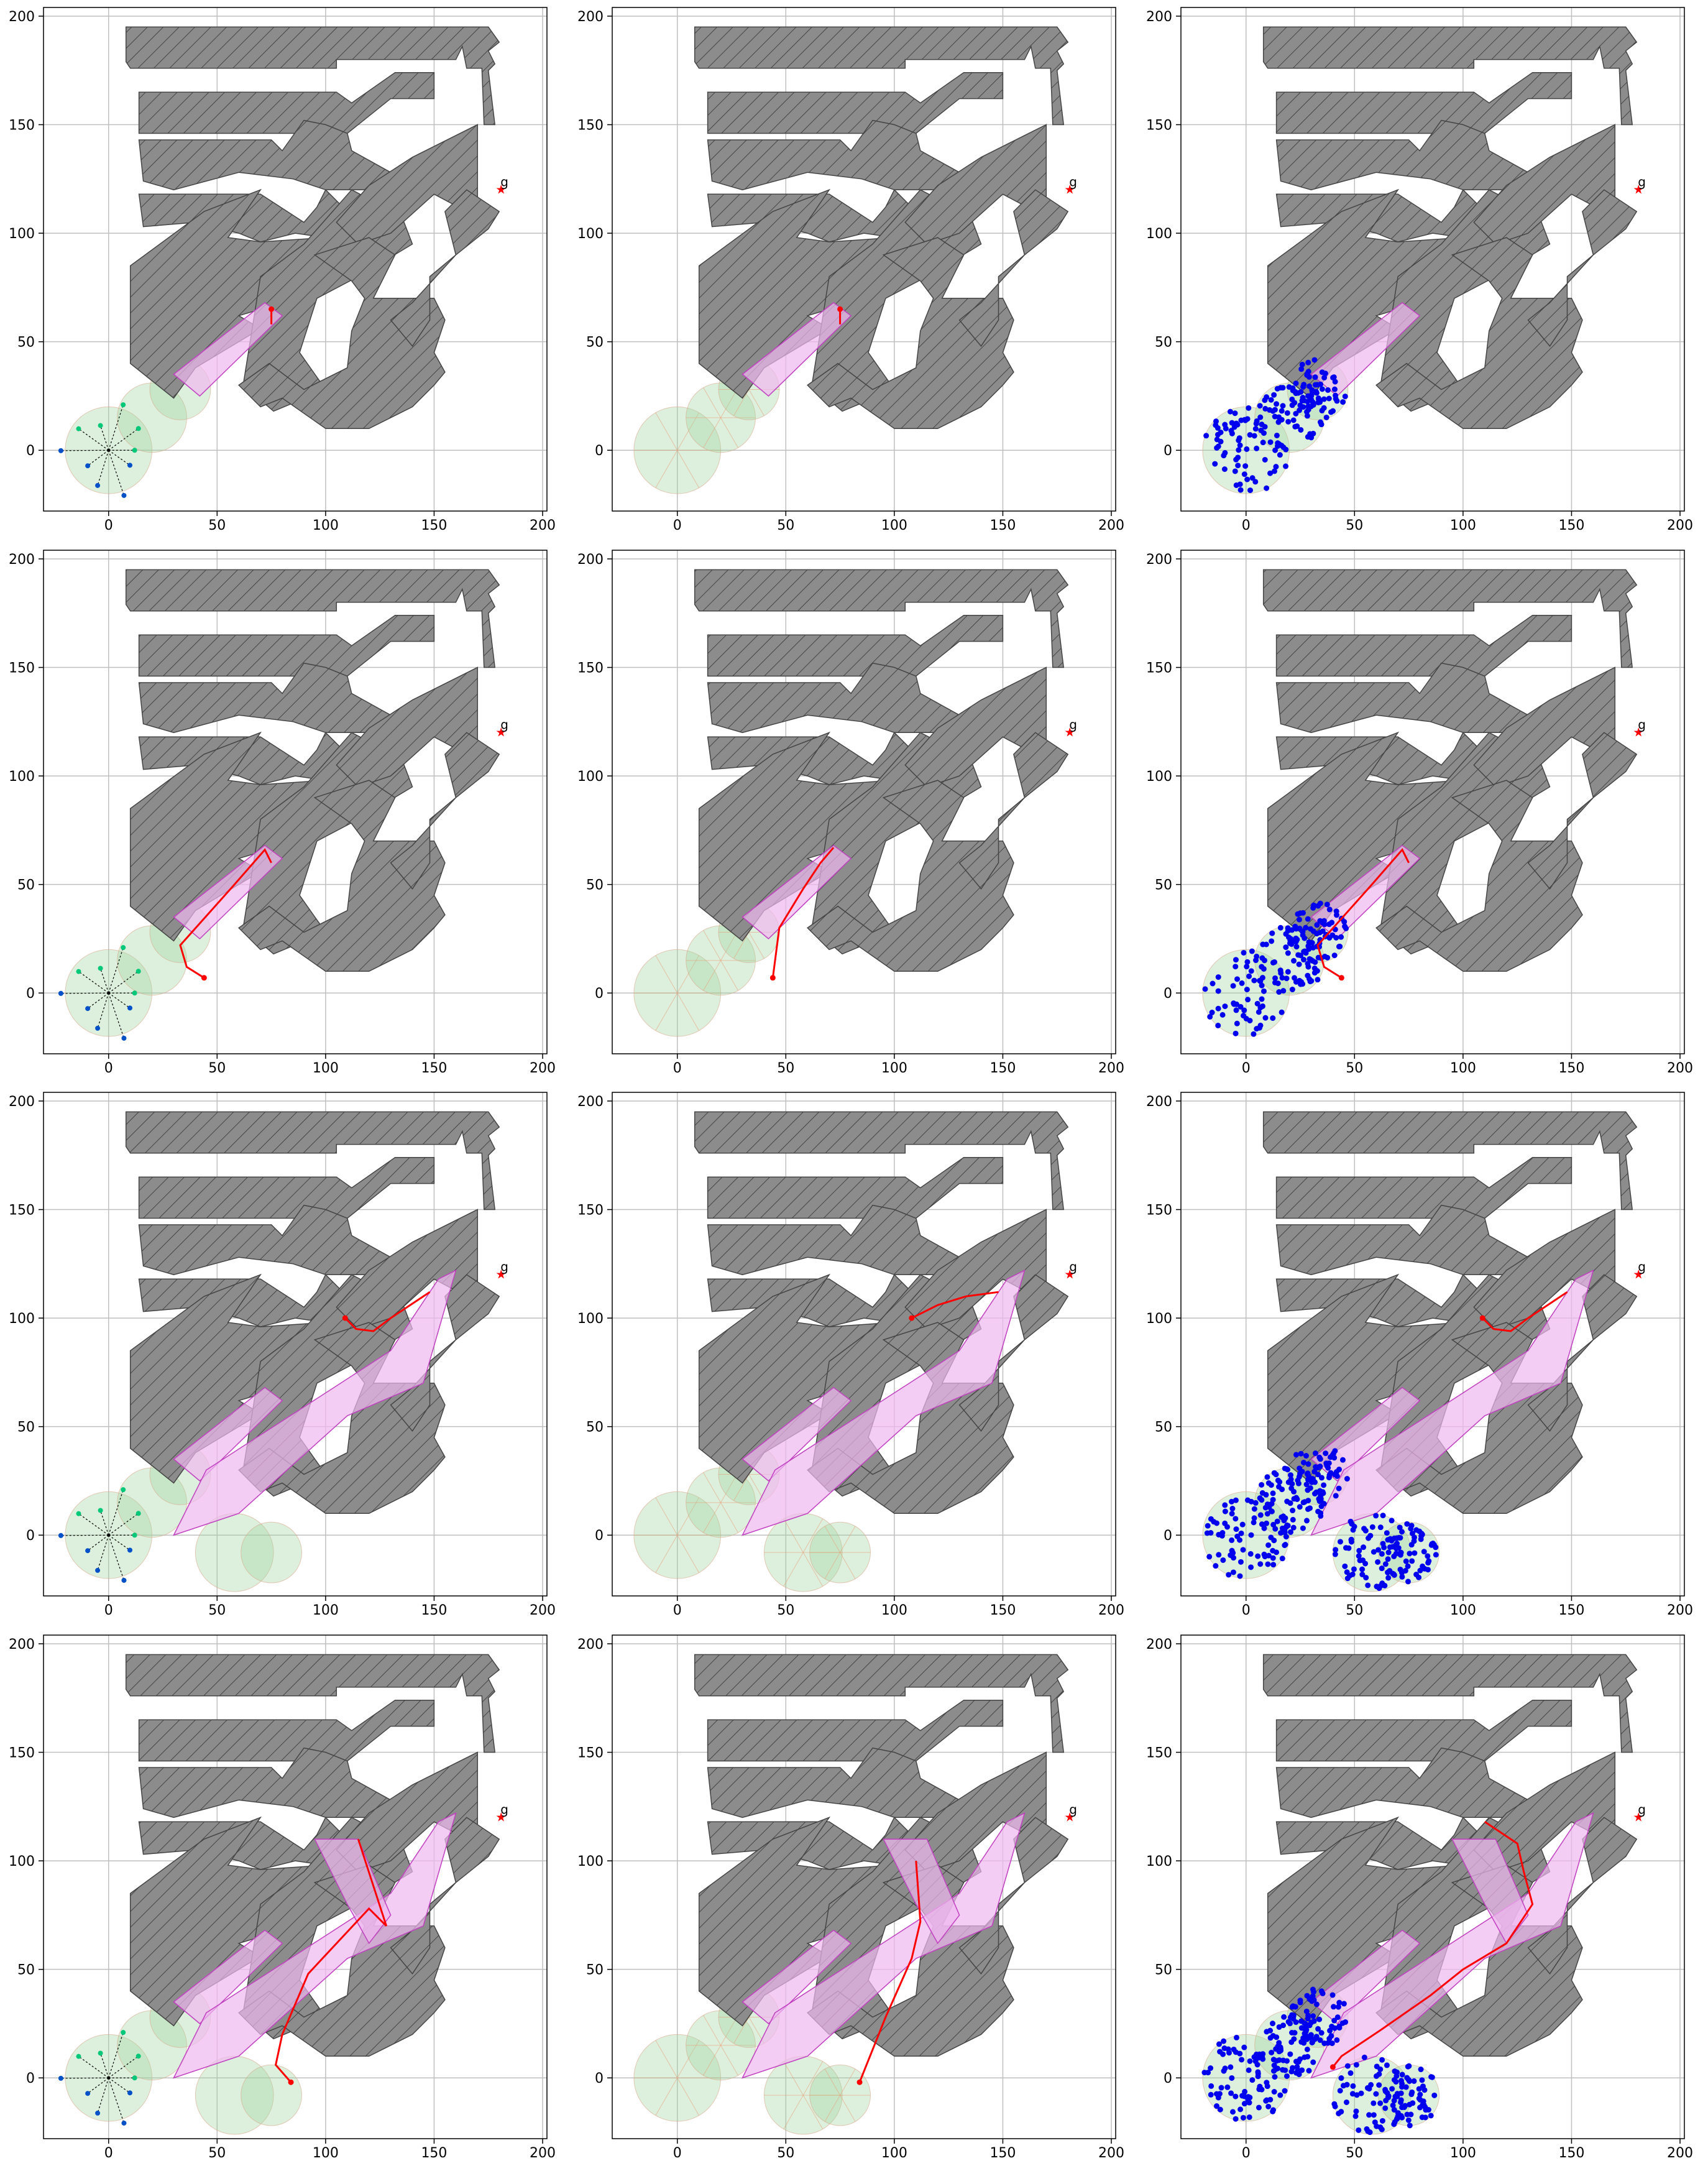 This screenshot has width=1708, height=2171. I want to click on x-tick-label: 0, so click(1246, 1610).